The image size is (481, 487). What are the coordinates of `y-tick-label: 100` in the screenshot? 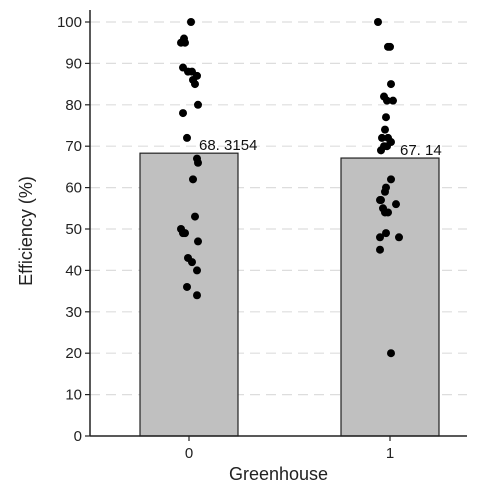 It's located at (69, 22).